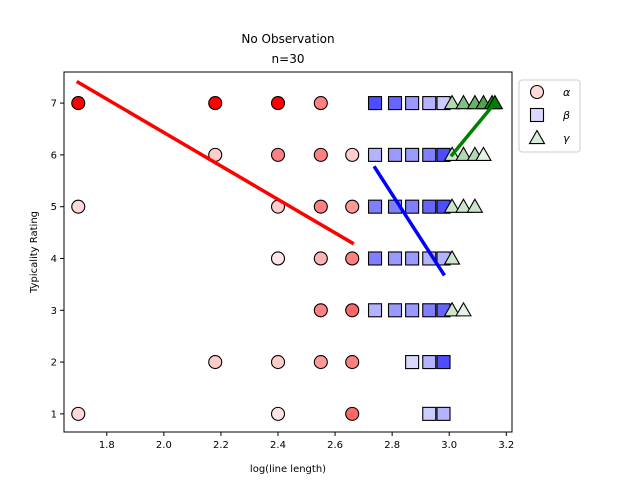 This screenshot has height=480, width=640. I want to click on legend-marker-square, so click(537, 115).